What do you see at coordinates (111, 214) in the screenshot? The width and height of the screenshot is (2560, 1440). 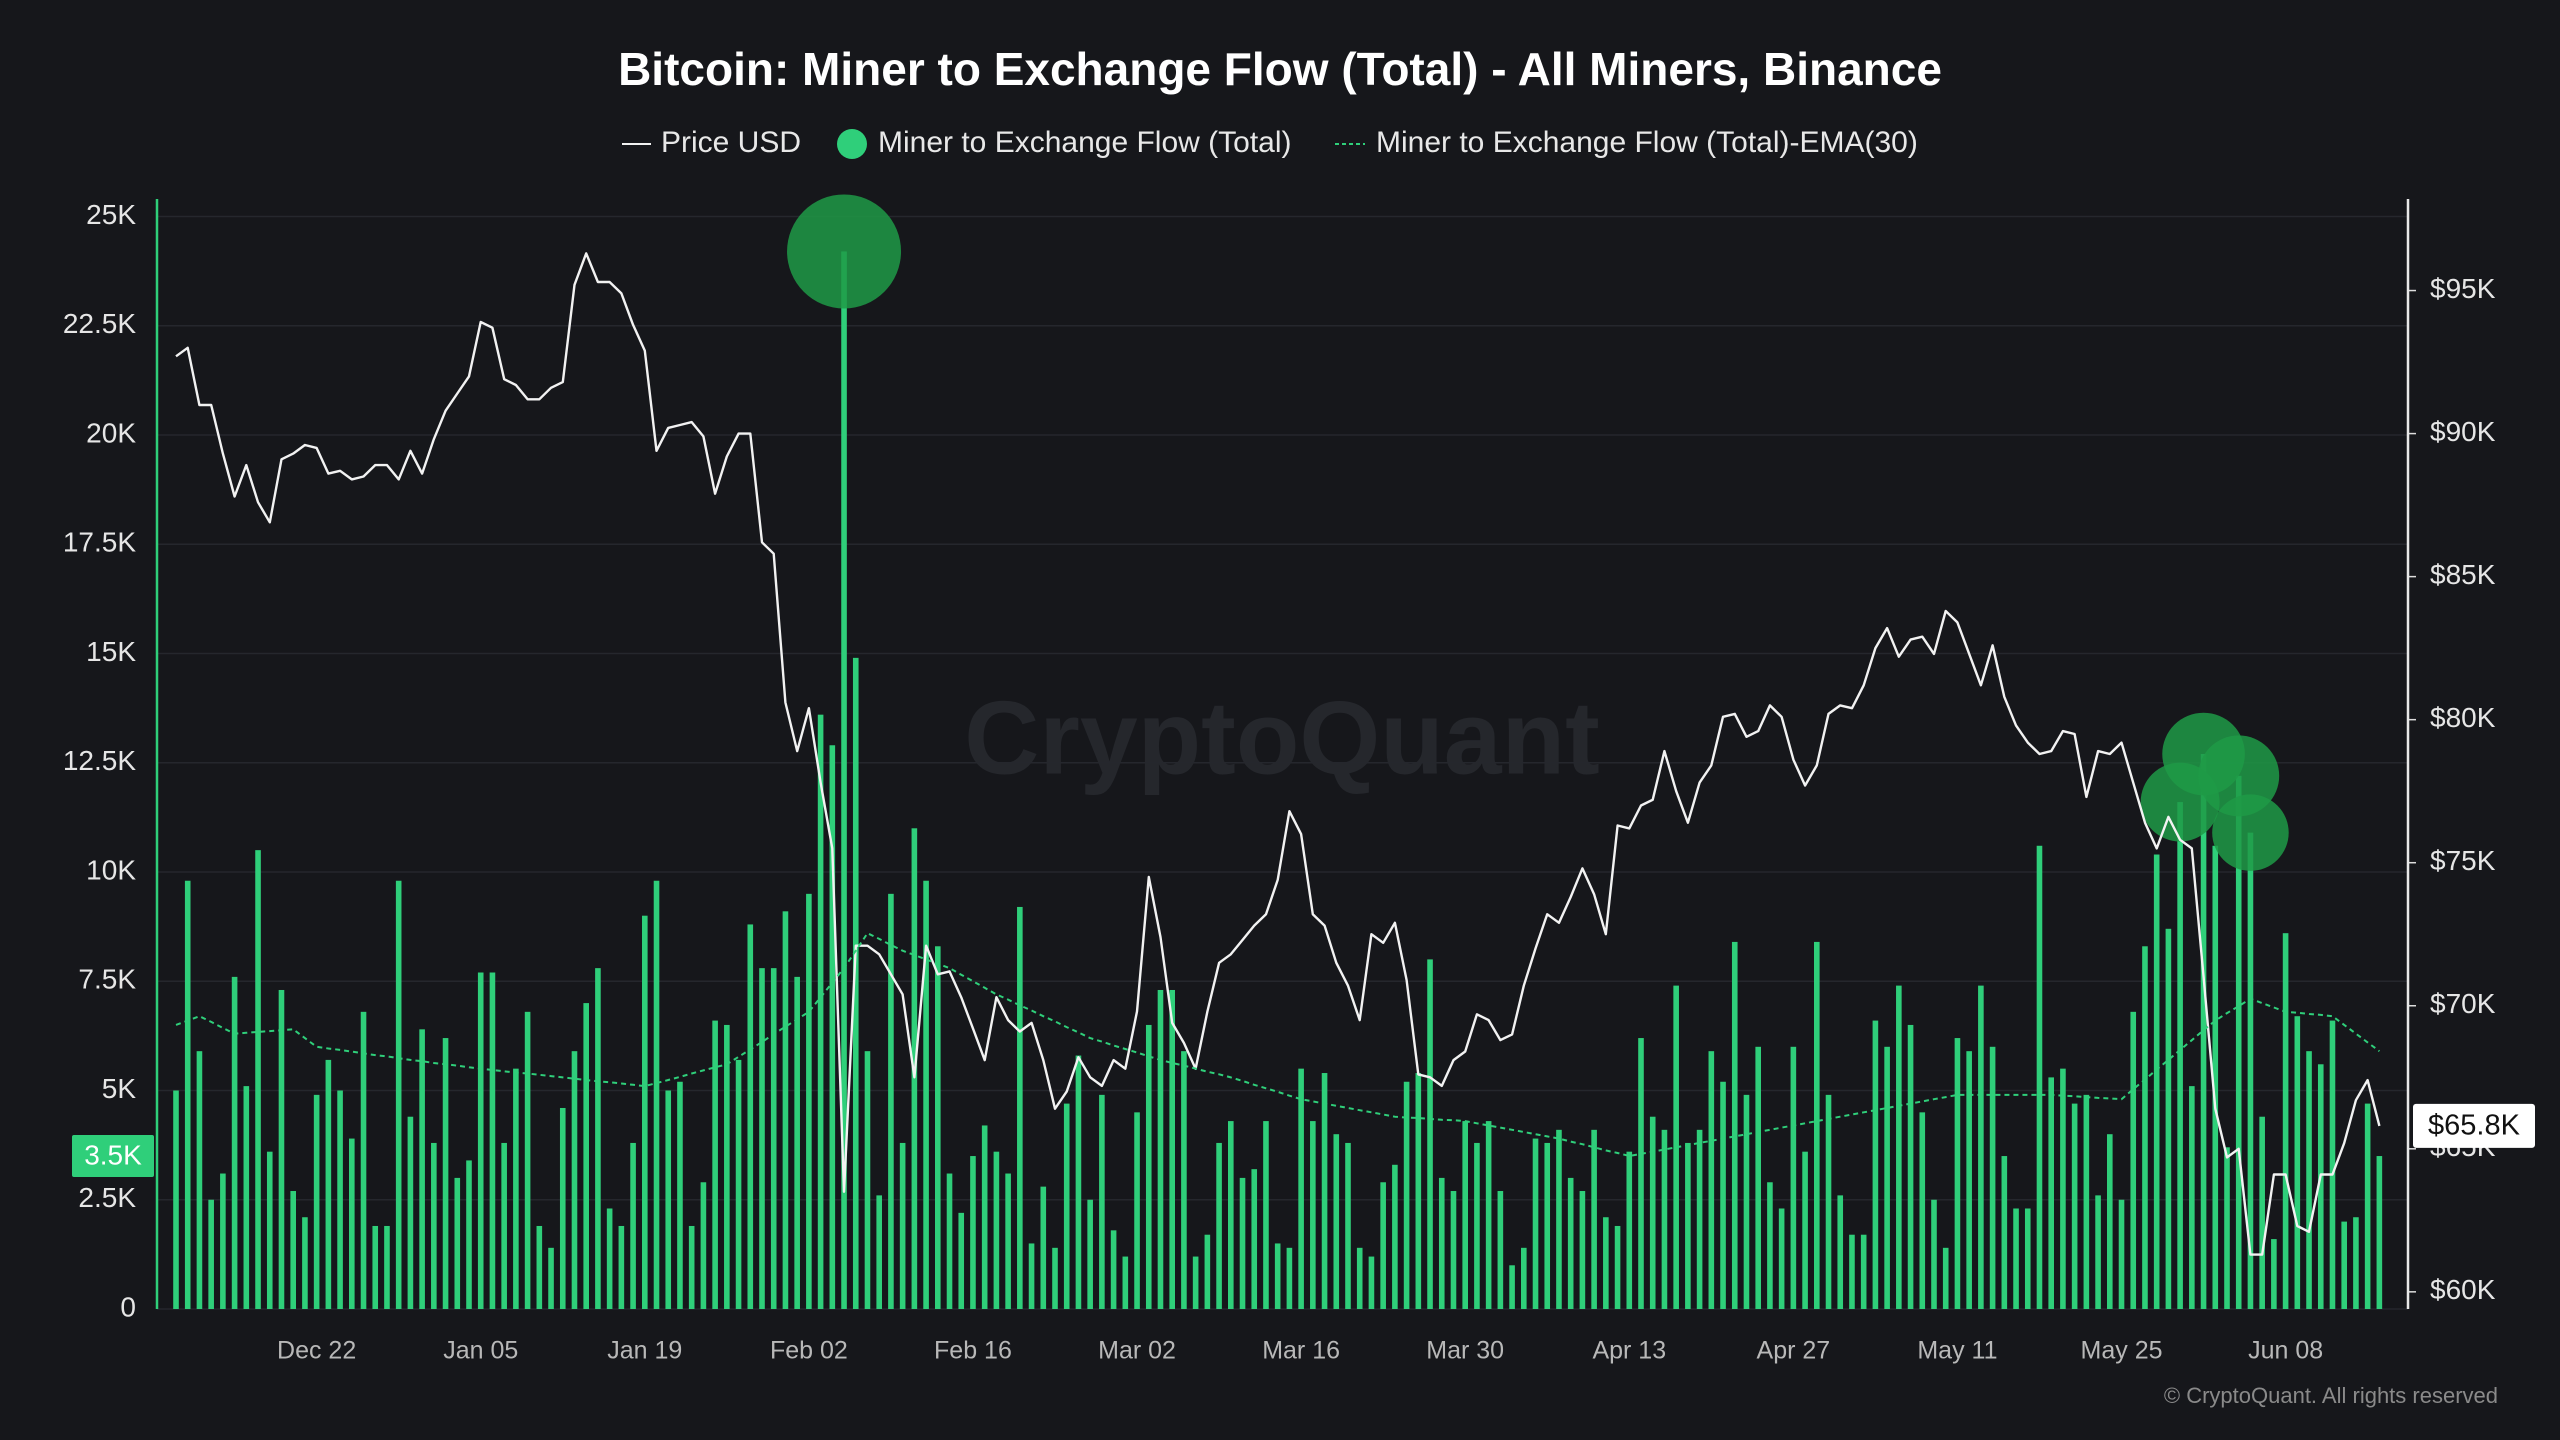 I see `y-tick-label: 25K` at bounding box center [111, 214].